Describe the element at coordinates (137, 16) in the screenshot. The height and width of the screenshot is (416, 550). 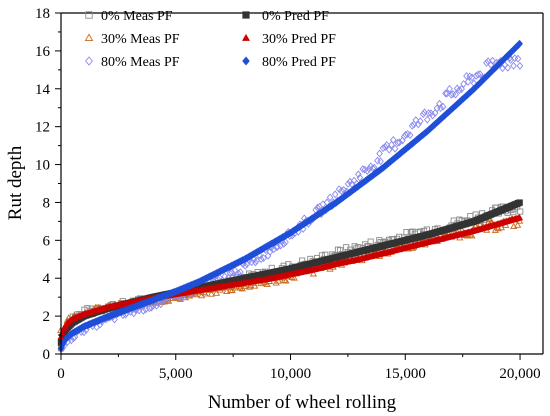
I see `legend-label: 0% Meas PF` at that location.